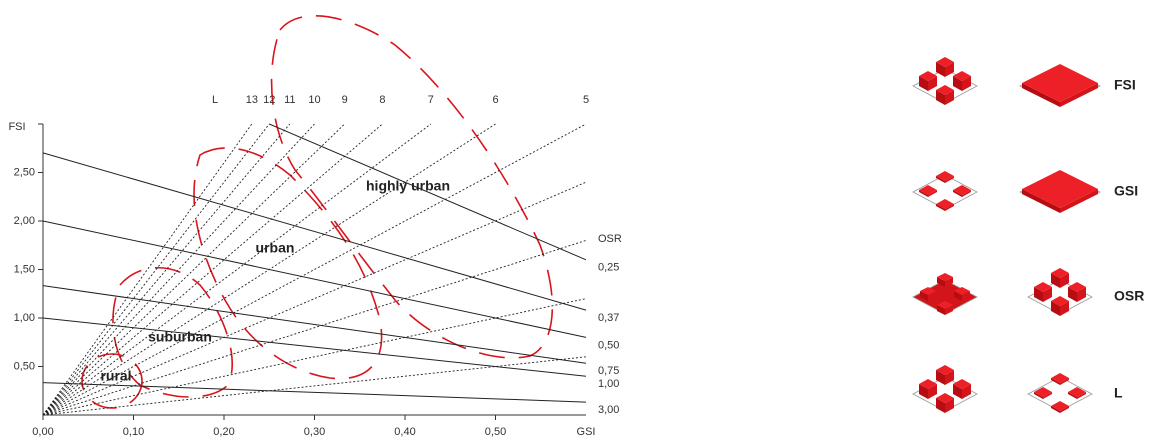 Image resolution: width=1154 pixels, height=438 pixels. What do you see at coordinates (610, 239) in the screenshot?
I see `osr-title: OSR` at bounding box center [610, 239].